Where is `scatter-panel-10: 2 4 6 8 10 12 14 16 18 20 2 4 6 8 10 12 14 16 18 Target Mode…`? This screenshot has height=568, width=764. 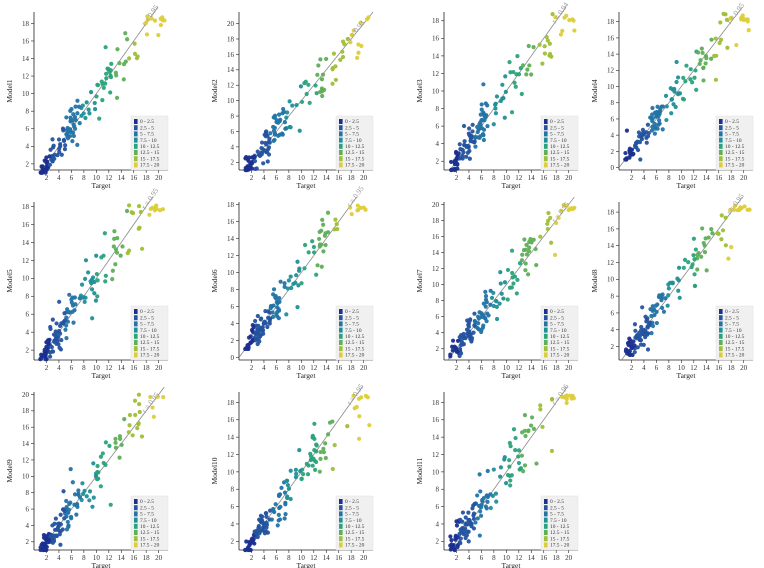 scatter-panel-10: 2 4 6 8 10 12 14 16 18 20 2 4 6 8 10 12 14 16 18 Target Mode… is located at coordinates (294, 474).